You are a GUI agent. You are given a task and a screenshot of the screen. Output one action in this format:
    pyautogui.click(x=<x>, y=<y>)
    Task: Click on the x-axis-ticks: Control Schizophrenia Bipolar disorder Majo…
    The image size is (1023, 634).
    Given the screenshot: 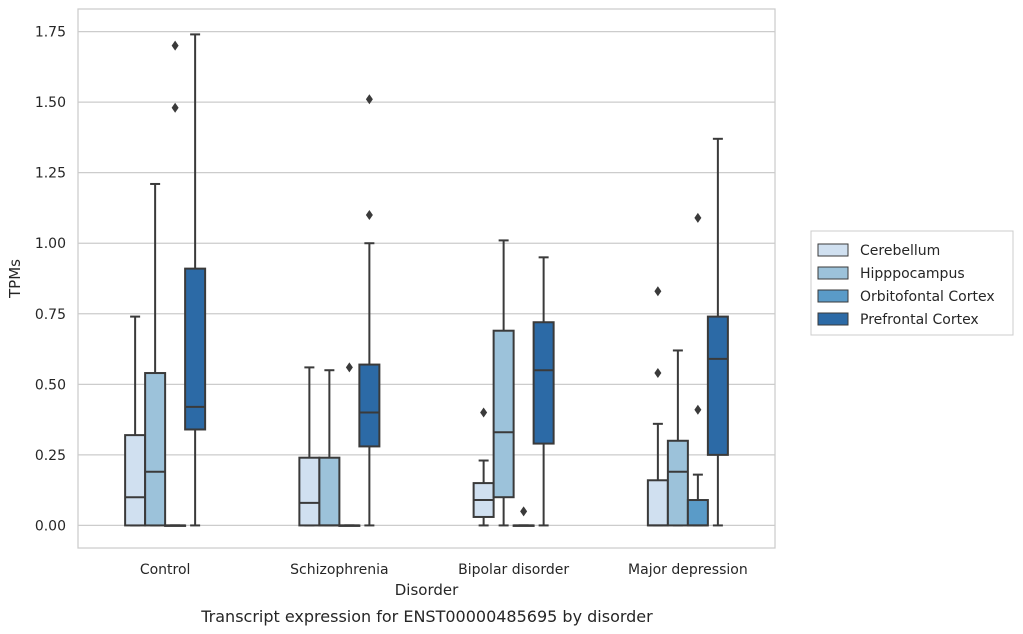 What is the action you would take?
    pyautogui.click(x=444, y=570)
    